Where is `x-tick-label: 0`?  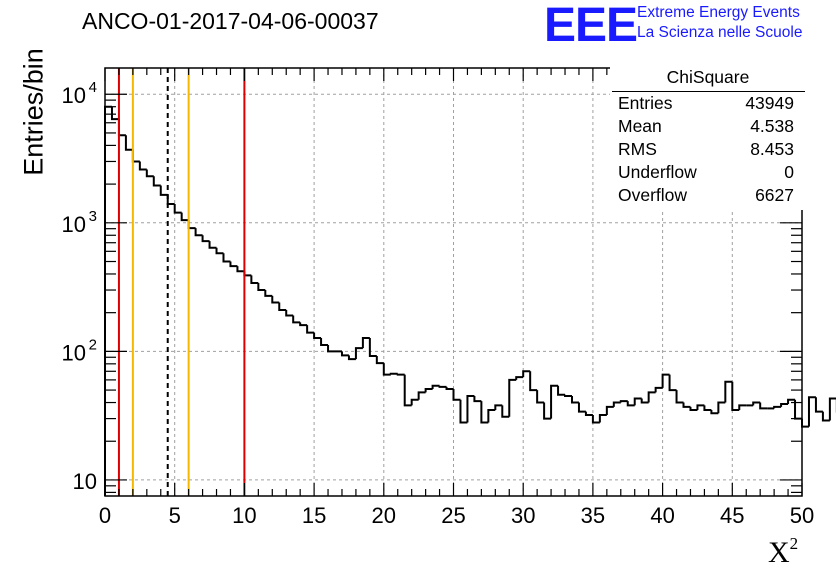
x-tick-label: 0 is located at coordinates (105, 515).